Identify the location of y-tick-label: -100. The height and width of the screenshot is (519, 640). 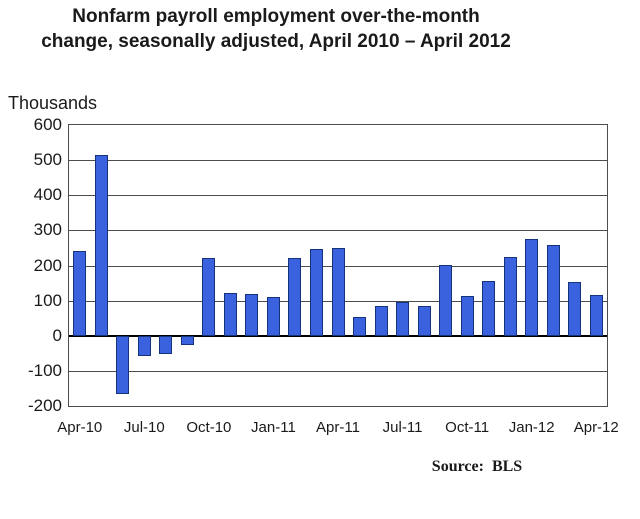
(44, 370).